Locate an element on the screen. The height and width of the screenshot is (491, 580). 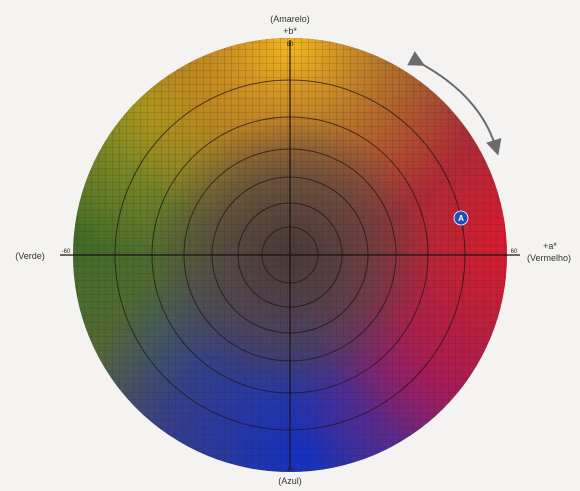
hue-rotation-arrow is located at coordinates (454, 103).